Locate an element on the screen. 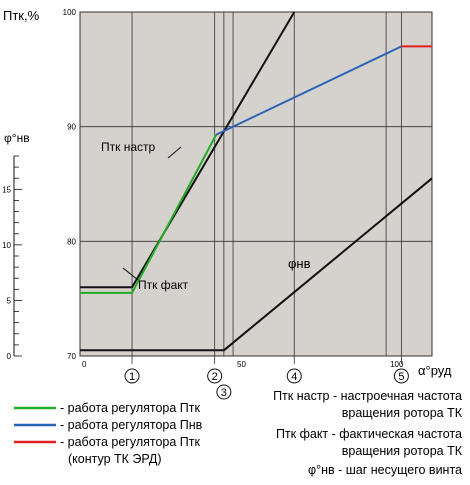 The height and width of the screenshot is (485, 470). y-tick-label-100: 100 is located at coordinates (70, 12).